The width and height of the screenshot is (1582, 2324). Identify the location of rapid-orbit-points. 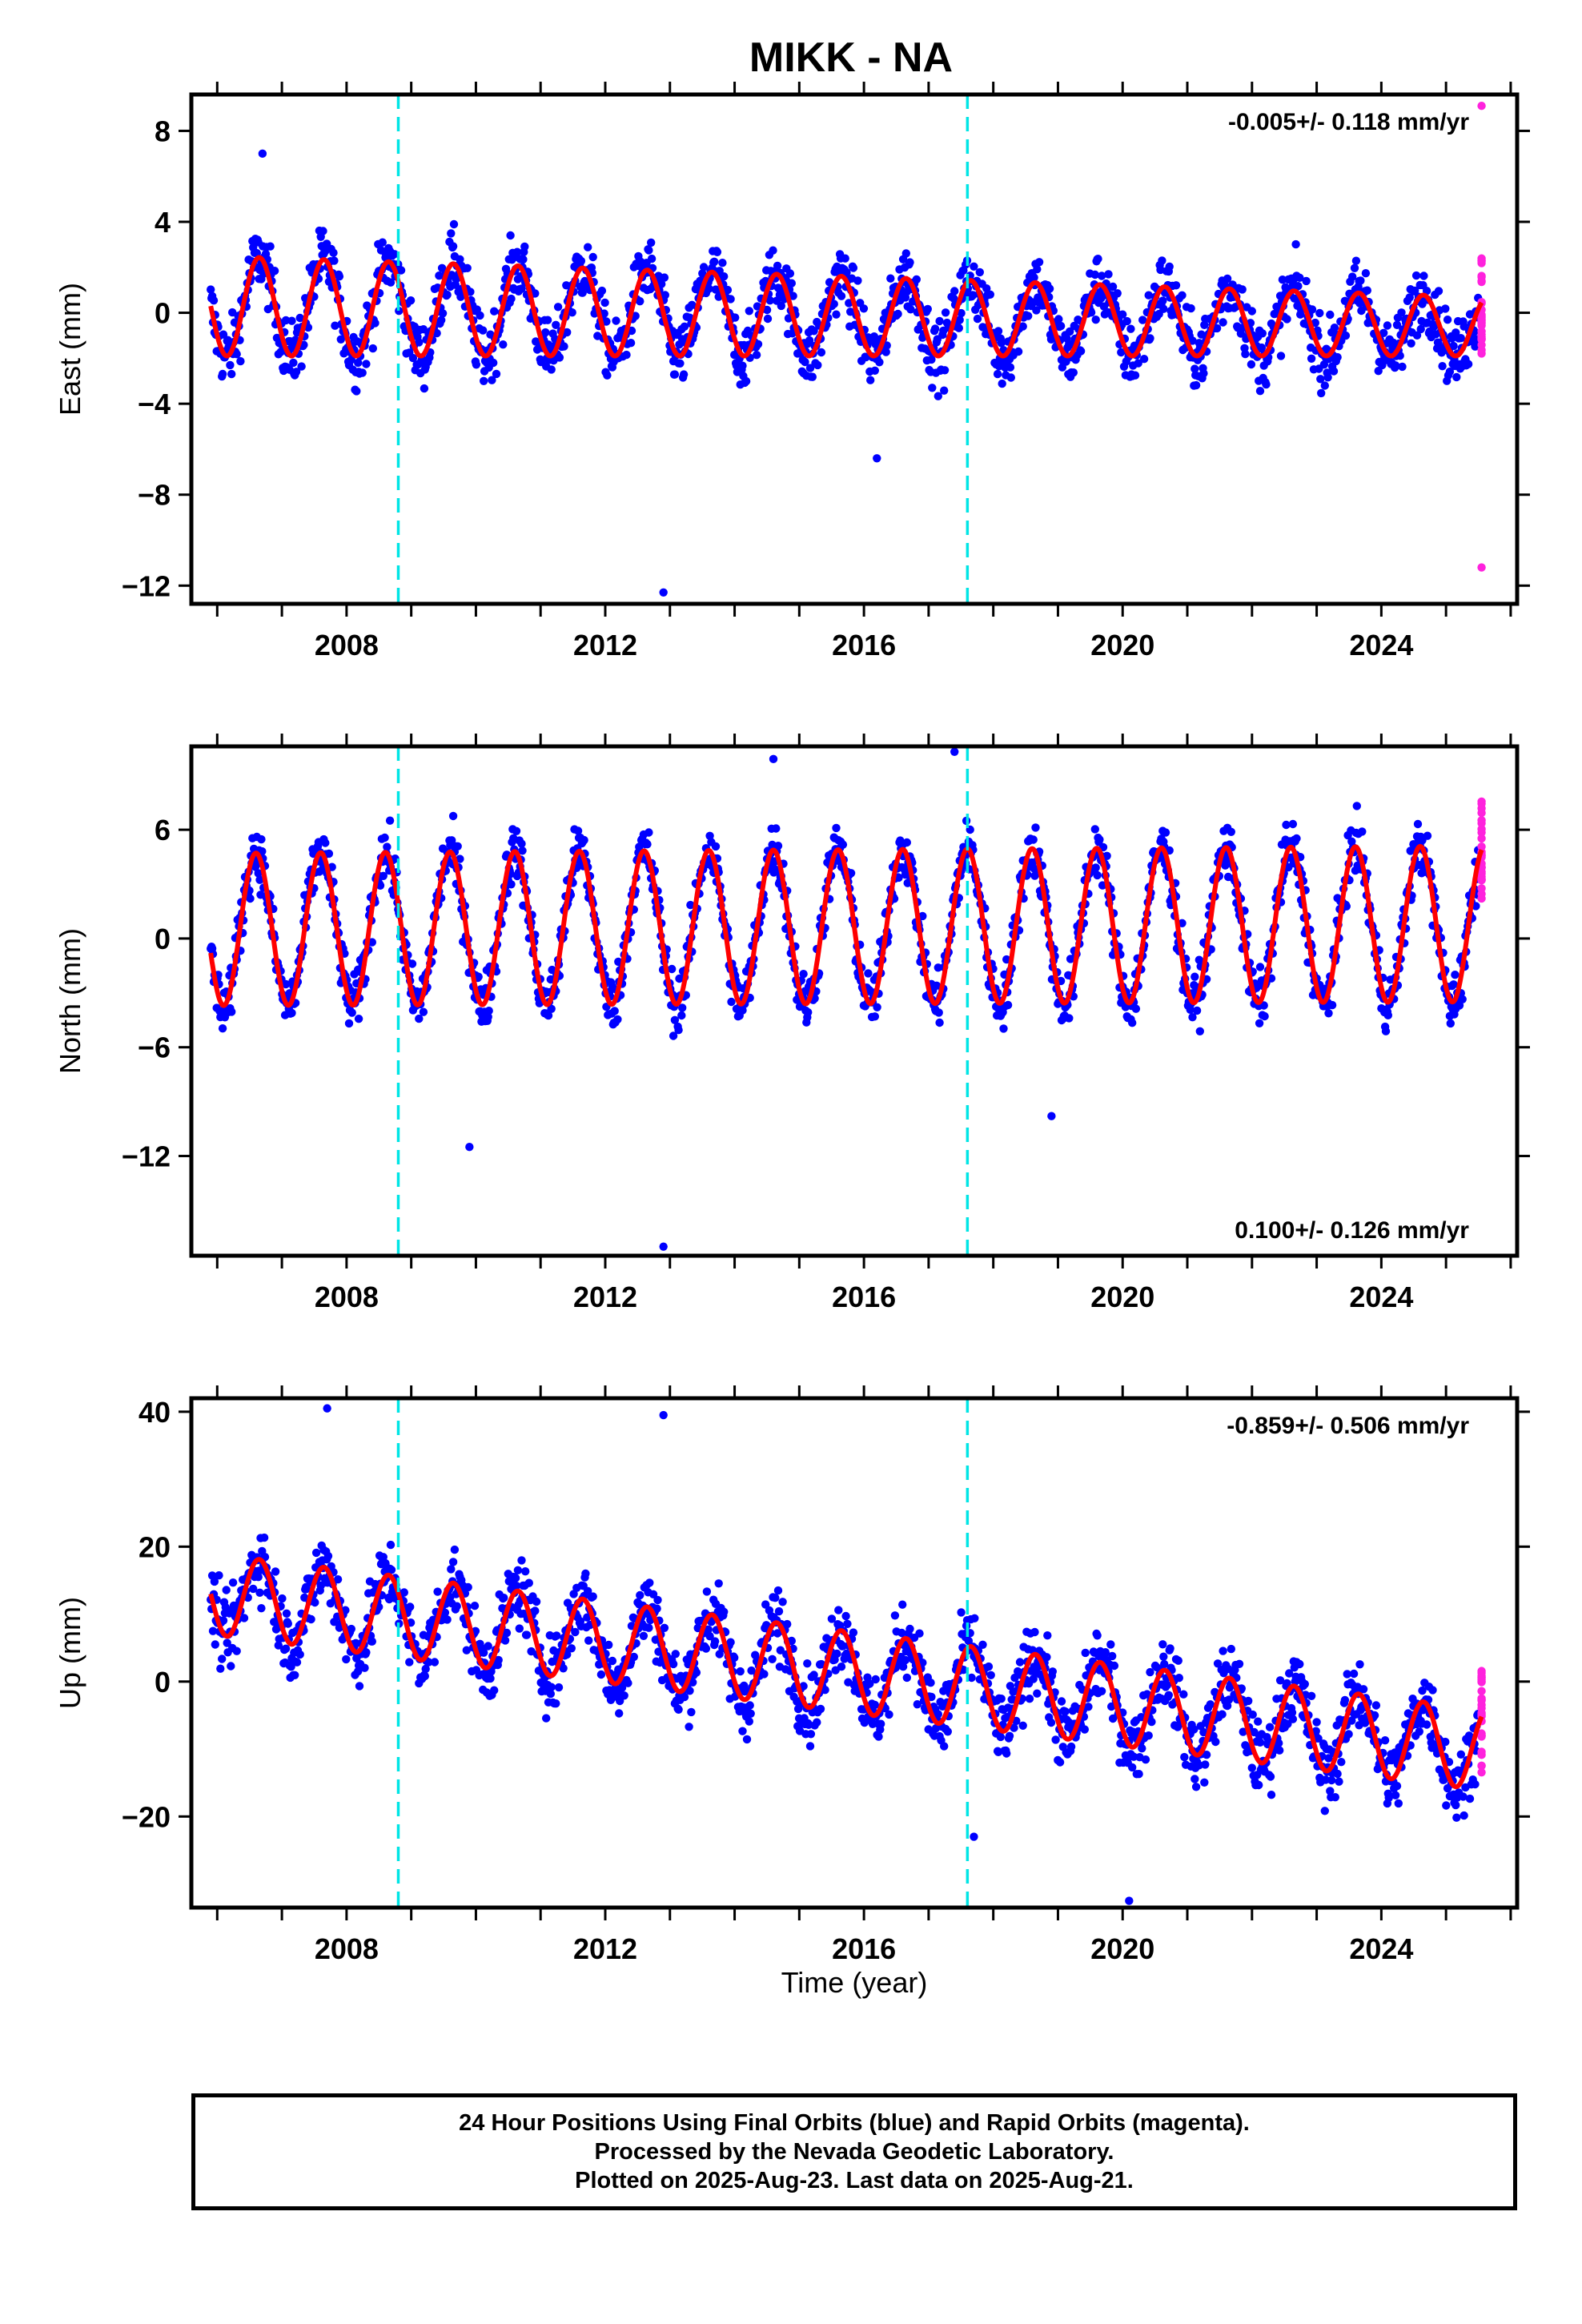
(1481, 336).